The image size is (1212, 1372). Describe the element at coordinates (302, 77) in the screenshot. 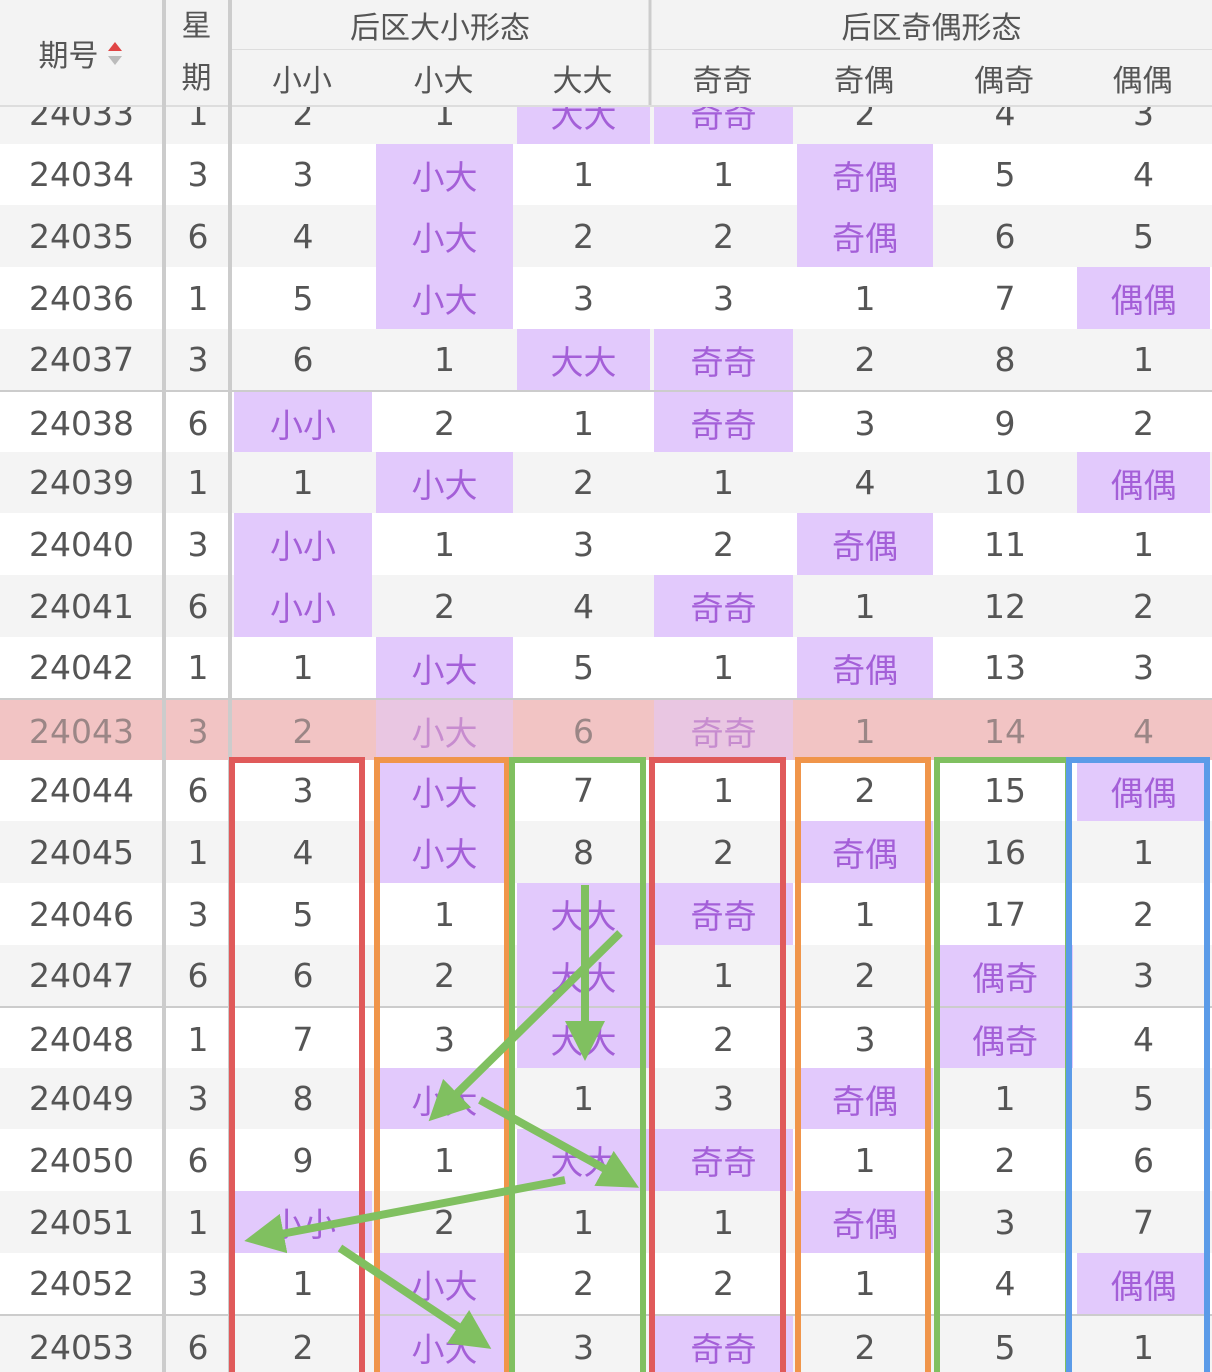

I see `header-column: 小小` at that location.